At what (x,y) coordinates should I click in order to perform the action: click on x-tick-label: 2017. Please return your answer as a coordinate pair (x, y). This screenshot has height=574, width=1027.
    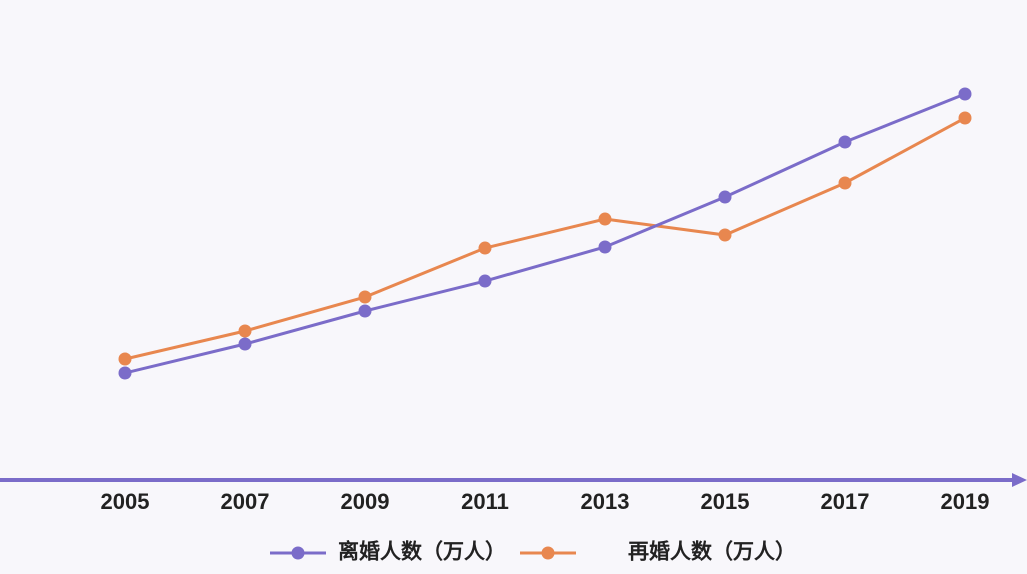
    Looking at the image, I should click on (845, 501).